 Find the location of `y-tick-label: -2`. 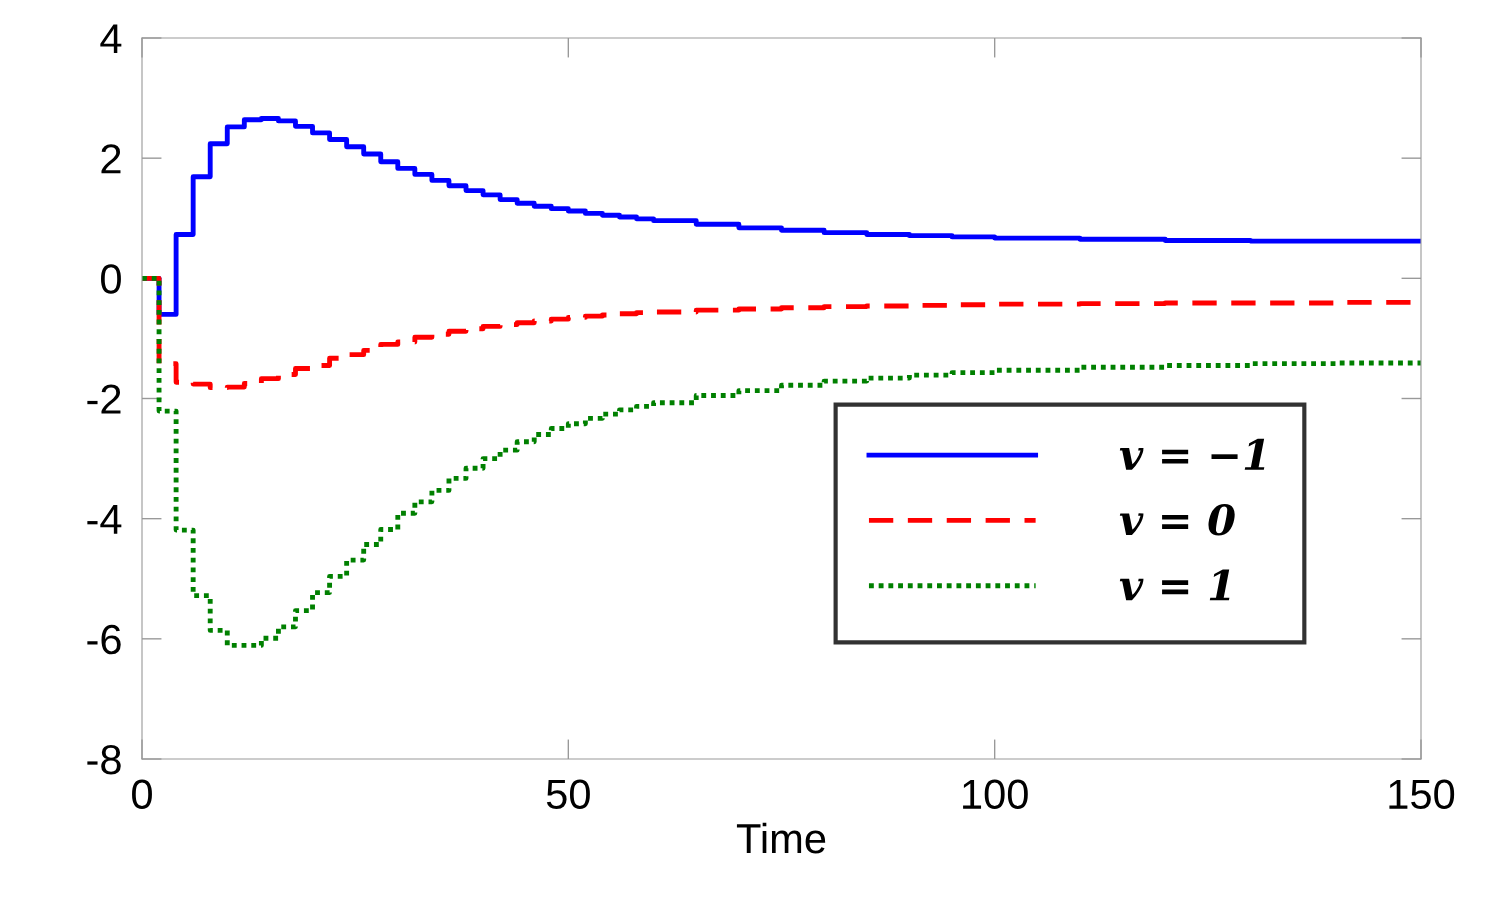

y-tick-label: -2 is located at coordinates (104, 399).